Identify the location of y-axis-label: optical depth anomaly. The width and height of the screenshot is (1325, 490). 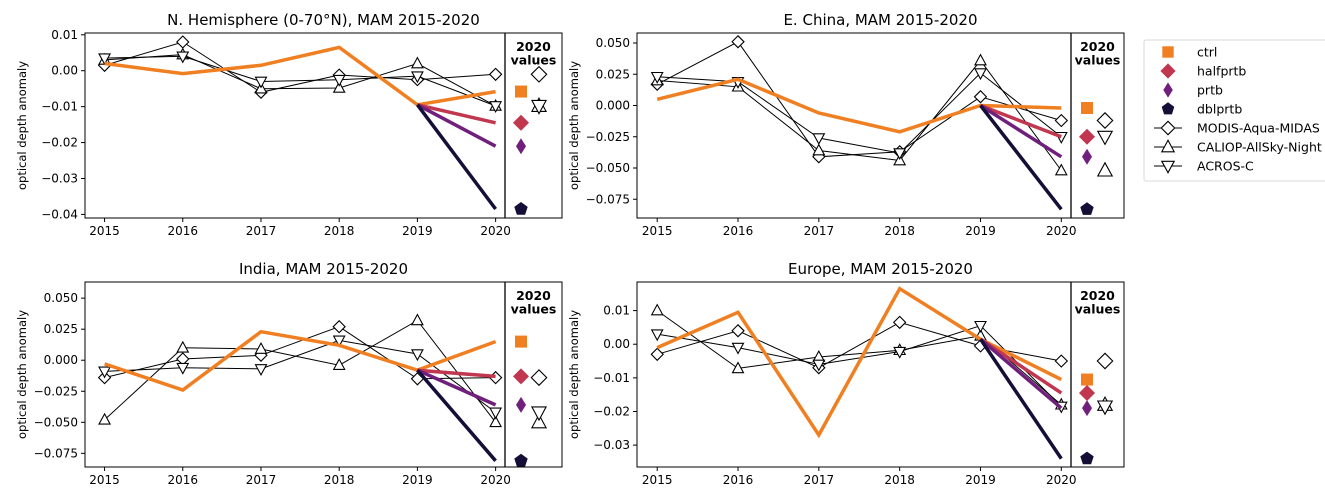
(574, 125).